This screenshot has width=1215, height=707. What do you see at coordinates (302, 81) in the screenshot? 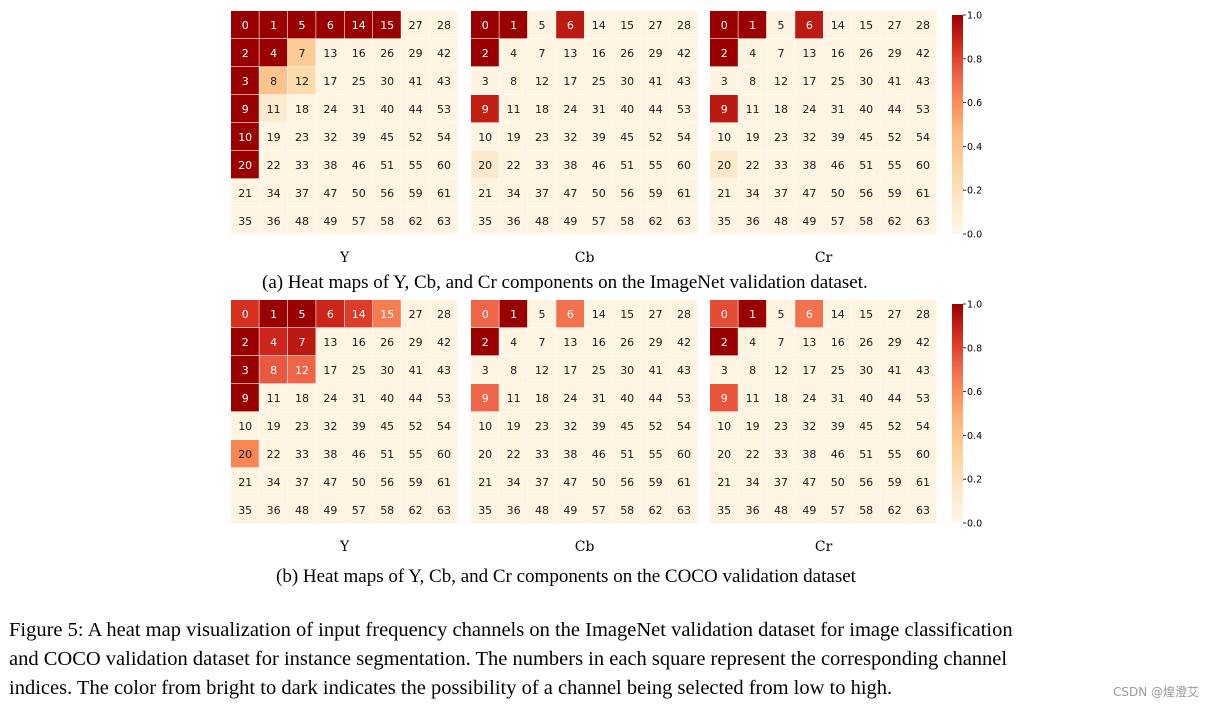
I see `channel-index-label: 12` at bounding box center [302, 81].